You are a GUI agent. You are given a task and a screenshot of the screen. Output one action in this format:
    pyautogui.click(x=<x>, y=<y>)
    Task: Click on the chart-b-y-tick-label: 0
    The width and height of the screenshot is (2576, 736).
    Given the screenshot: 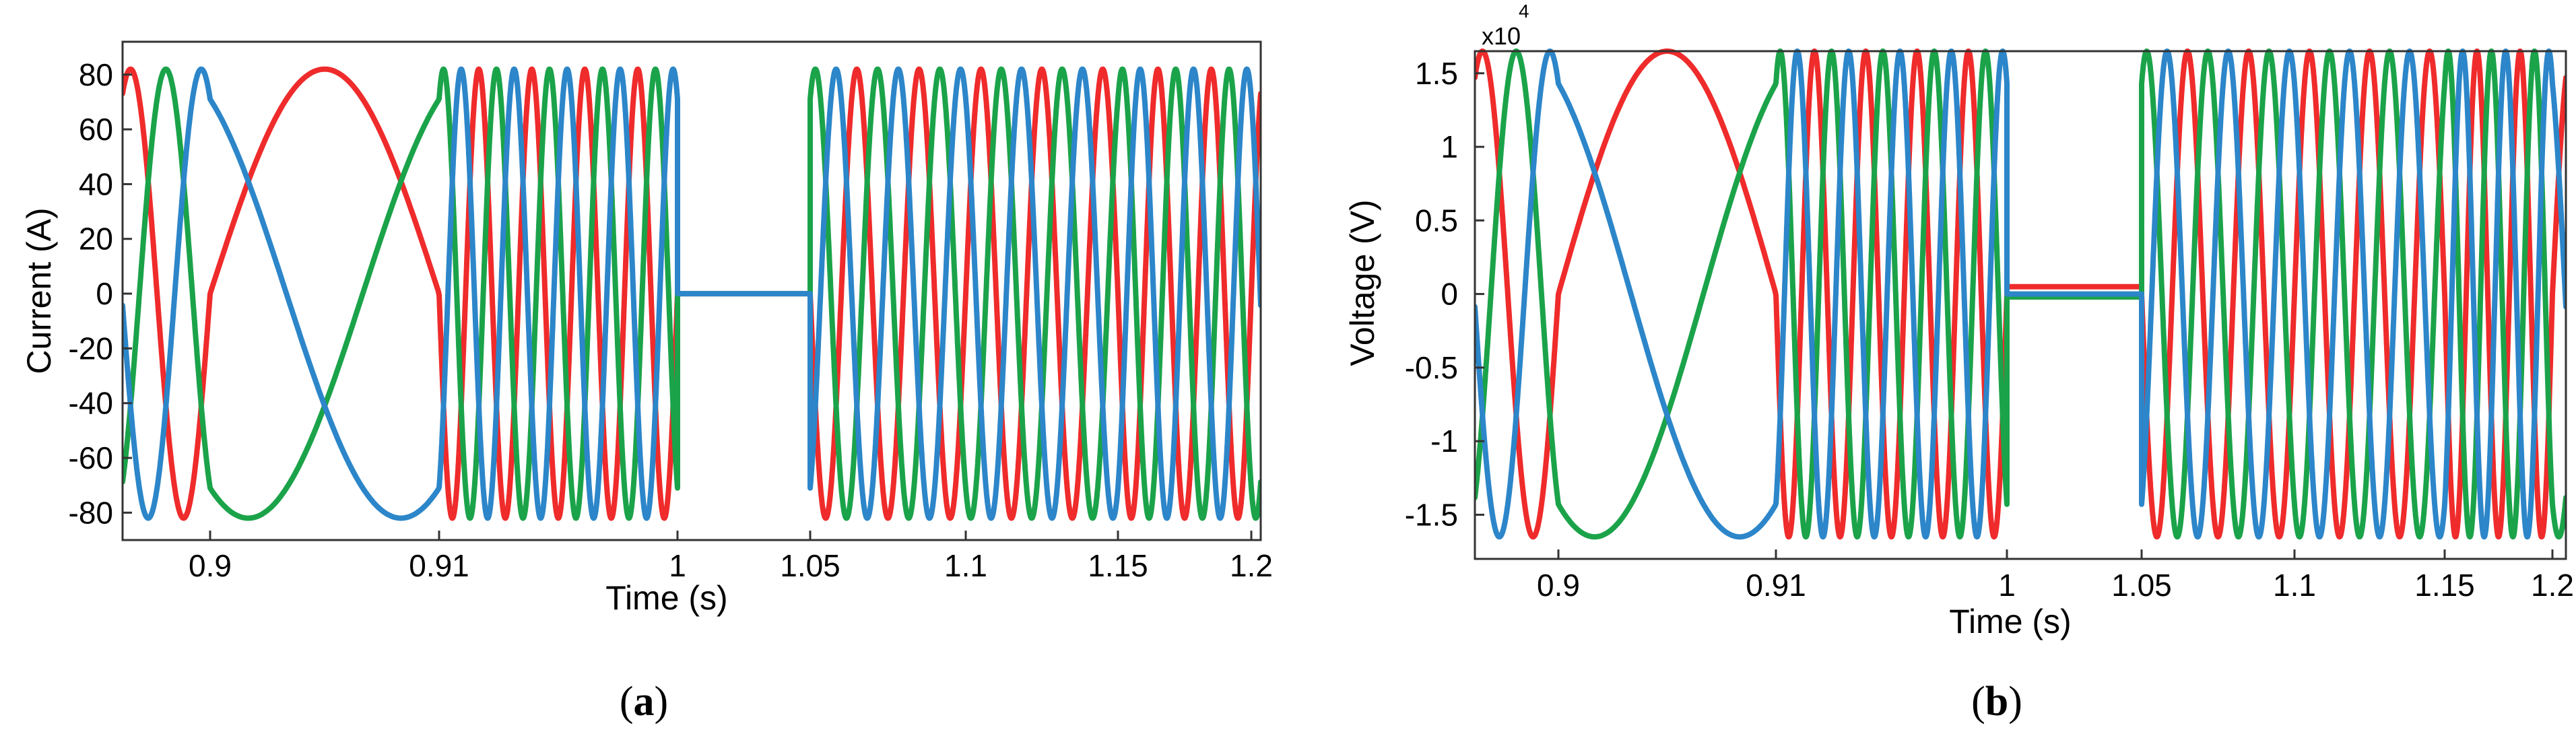 What is the action you would take?
    pyautogui.click(x=1449, y=294)
    